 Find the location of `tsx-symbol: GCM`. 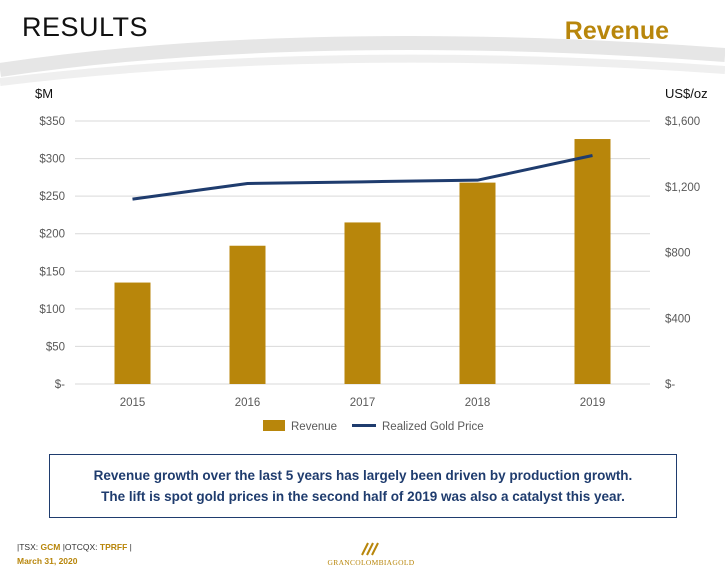

tsx-symbol: GCM is located at coordinates (50, 547).